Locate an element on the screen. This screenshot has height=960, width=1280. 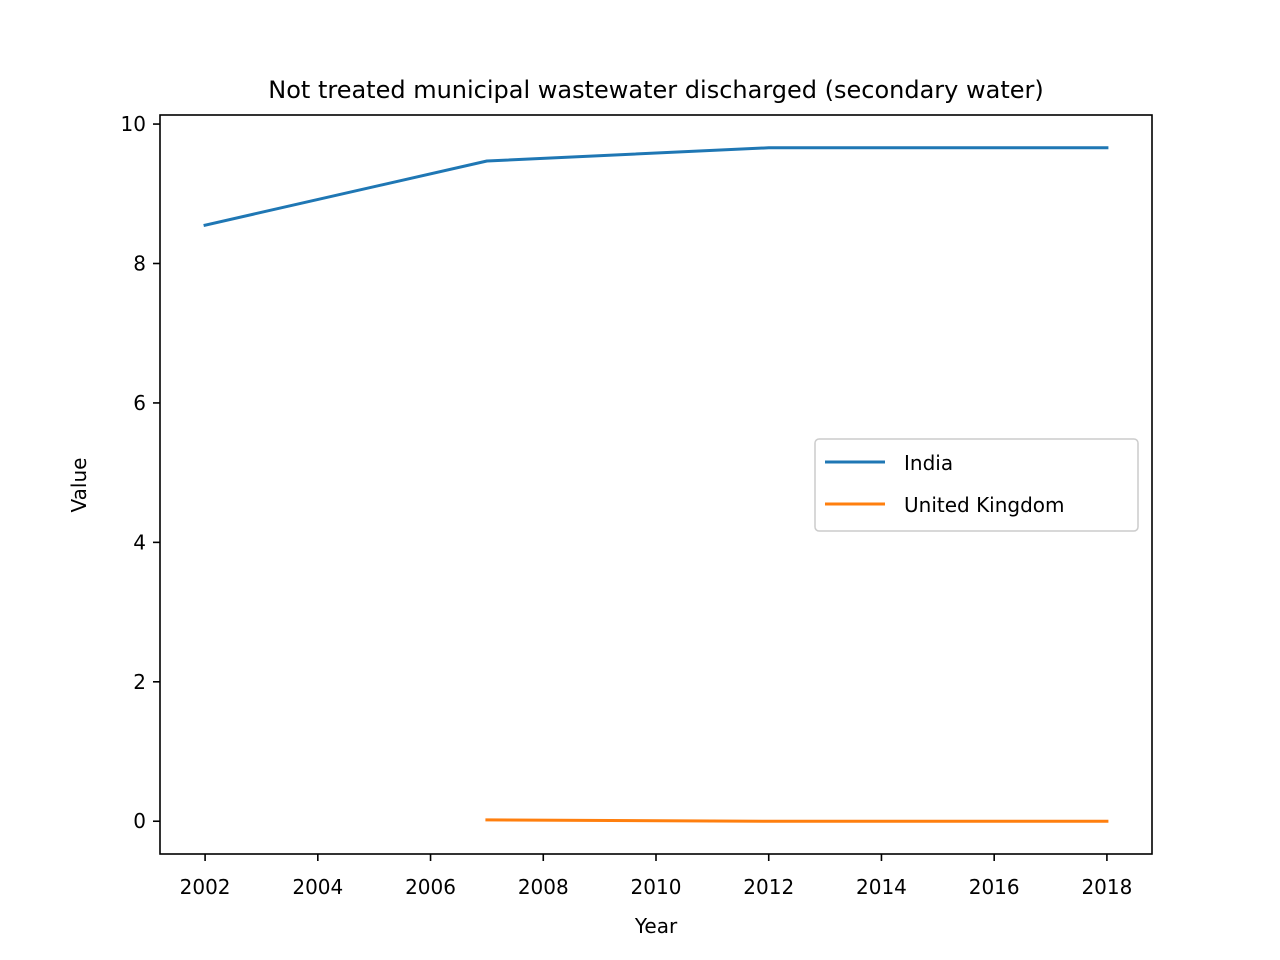
y-tick-label: 4 is located at coordinates (139, 542).